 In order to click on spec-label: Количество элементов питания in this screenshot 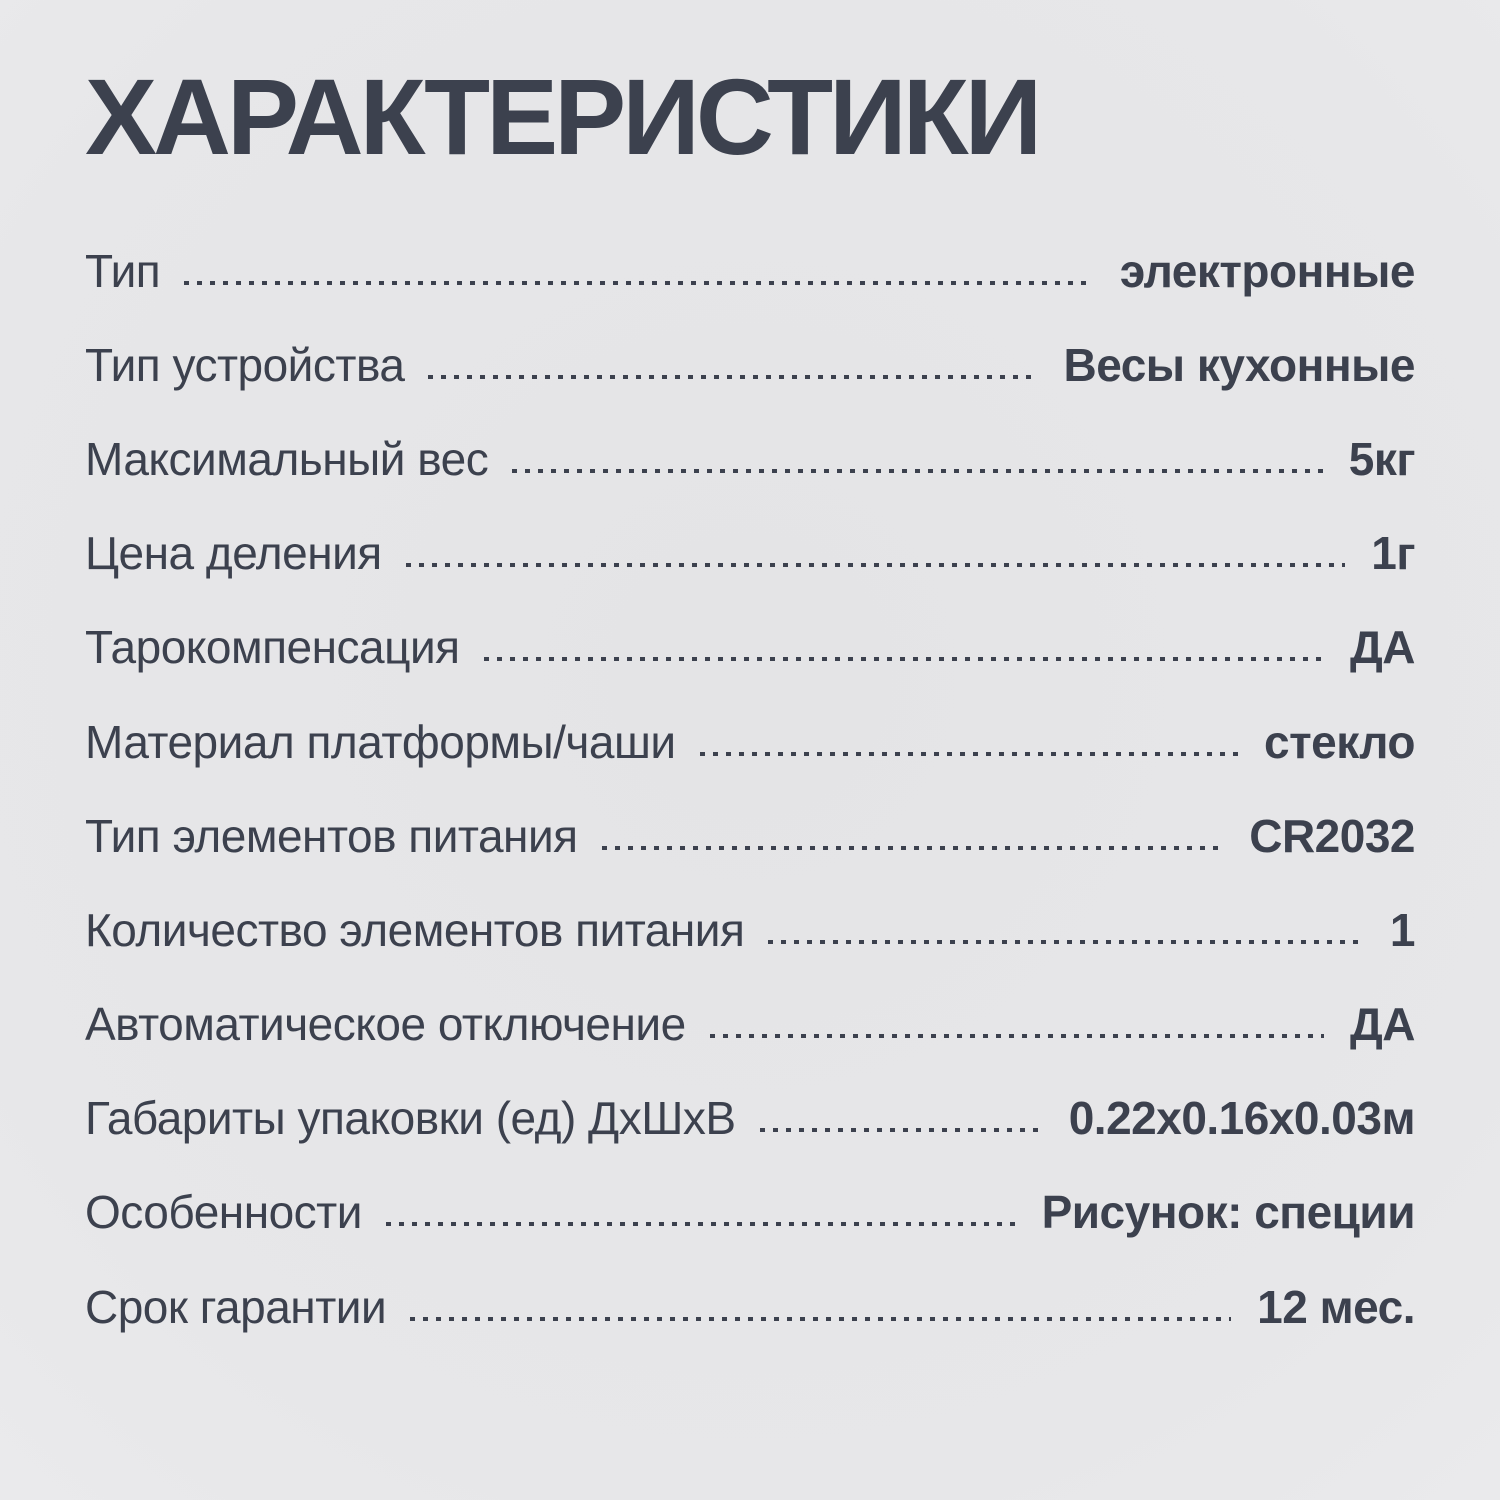, I will do `click(415, 929)`.